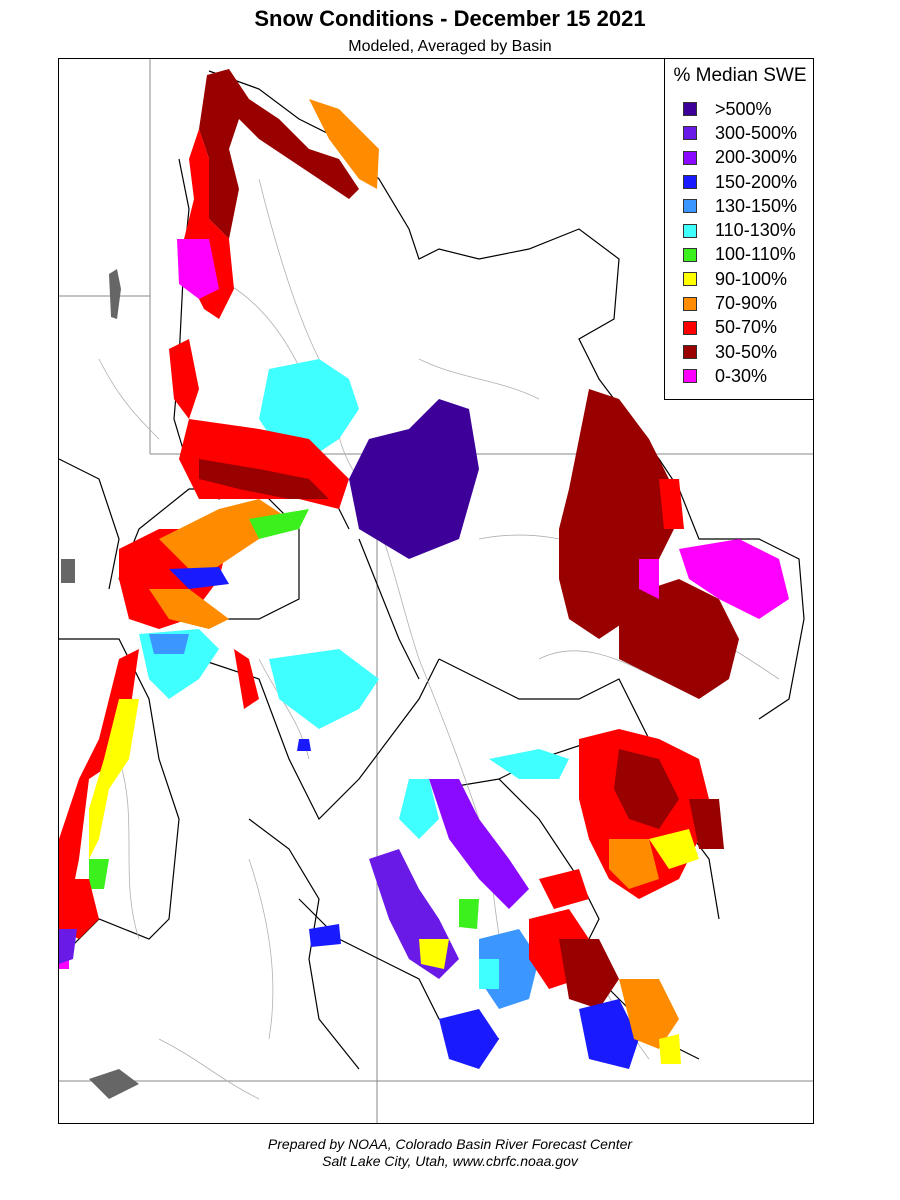 Image resolution: width=900 pixels, height=1200 pixels. Describe the element at coordinates (746, 351) in the screenshot. I see `legend-label: 30-50%` at that location.